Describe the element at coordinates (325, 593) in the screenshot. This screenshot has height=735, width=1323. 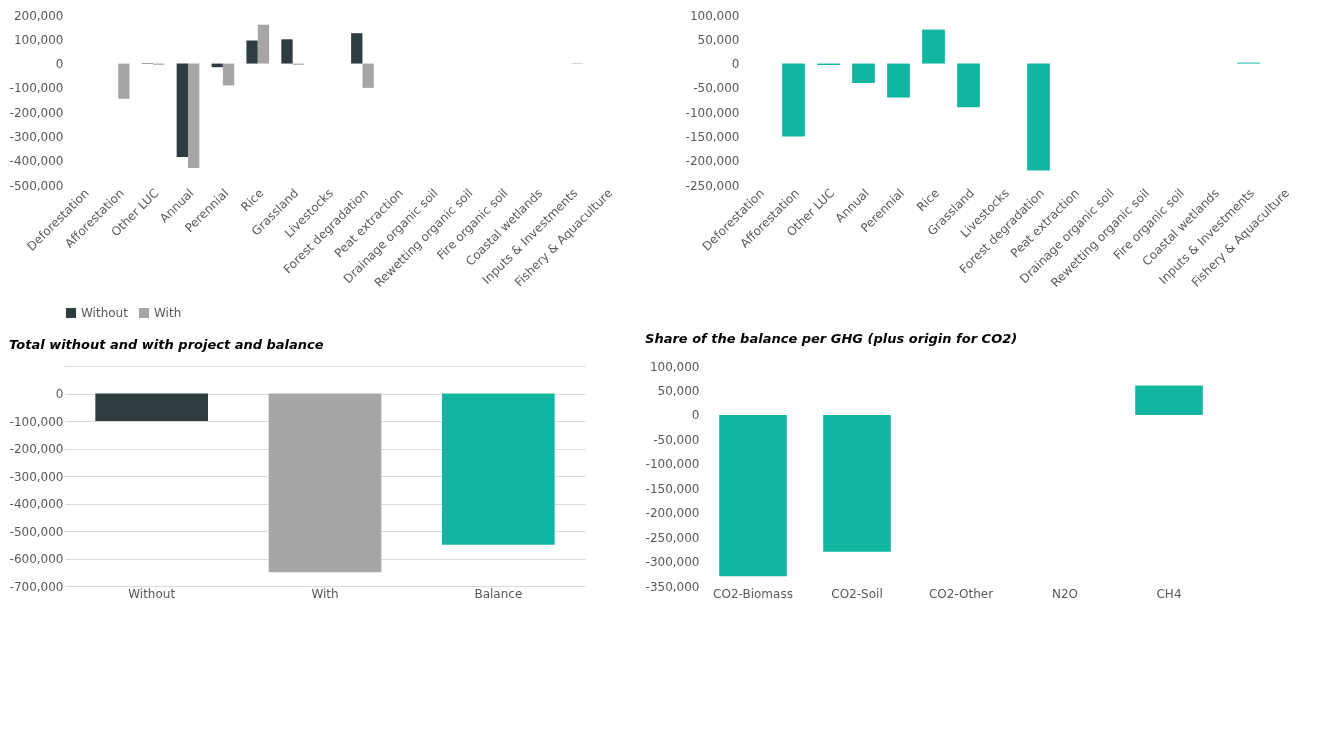
I see `x-tick-label: With` at that location.